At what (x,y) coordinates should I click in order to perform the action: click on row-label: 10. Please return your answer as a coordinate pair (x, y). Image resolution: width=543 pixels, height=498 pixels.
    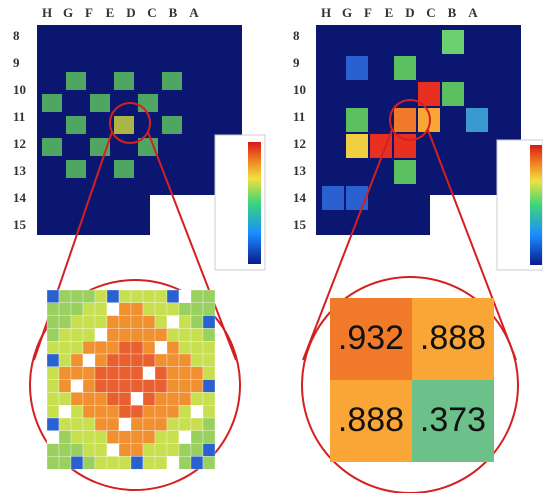
    Looking at the image, I should click on (299, 89).